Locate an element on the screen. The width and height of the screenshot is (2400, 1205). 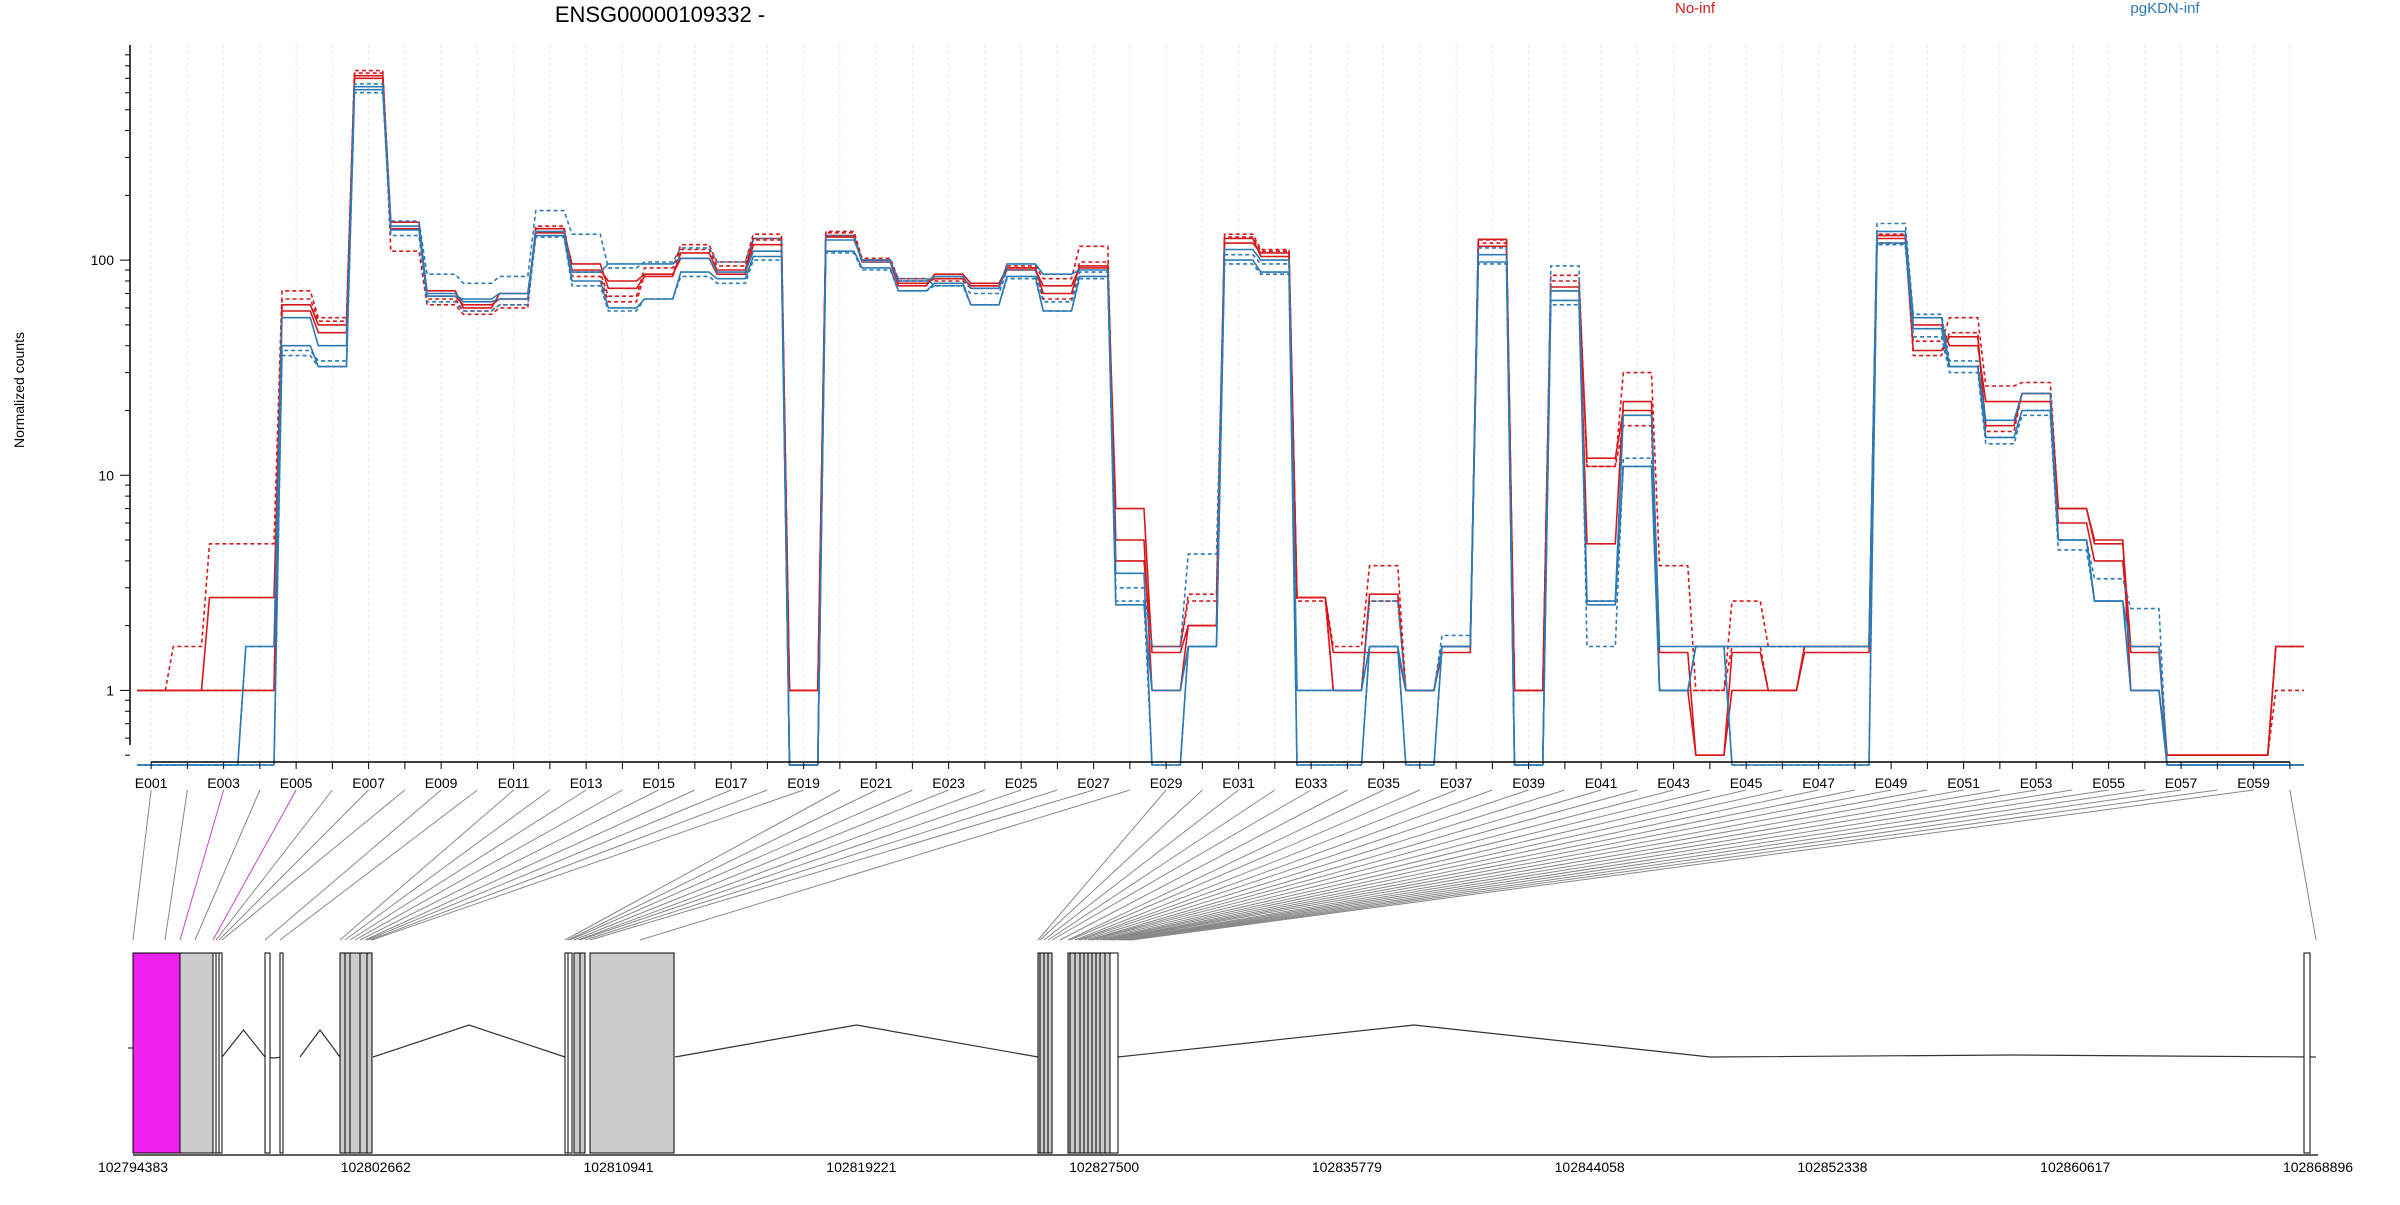
exon-label: E005 is located at coordinates (296, 783).